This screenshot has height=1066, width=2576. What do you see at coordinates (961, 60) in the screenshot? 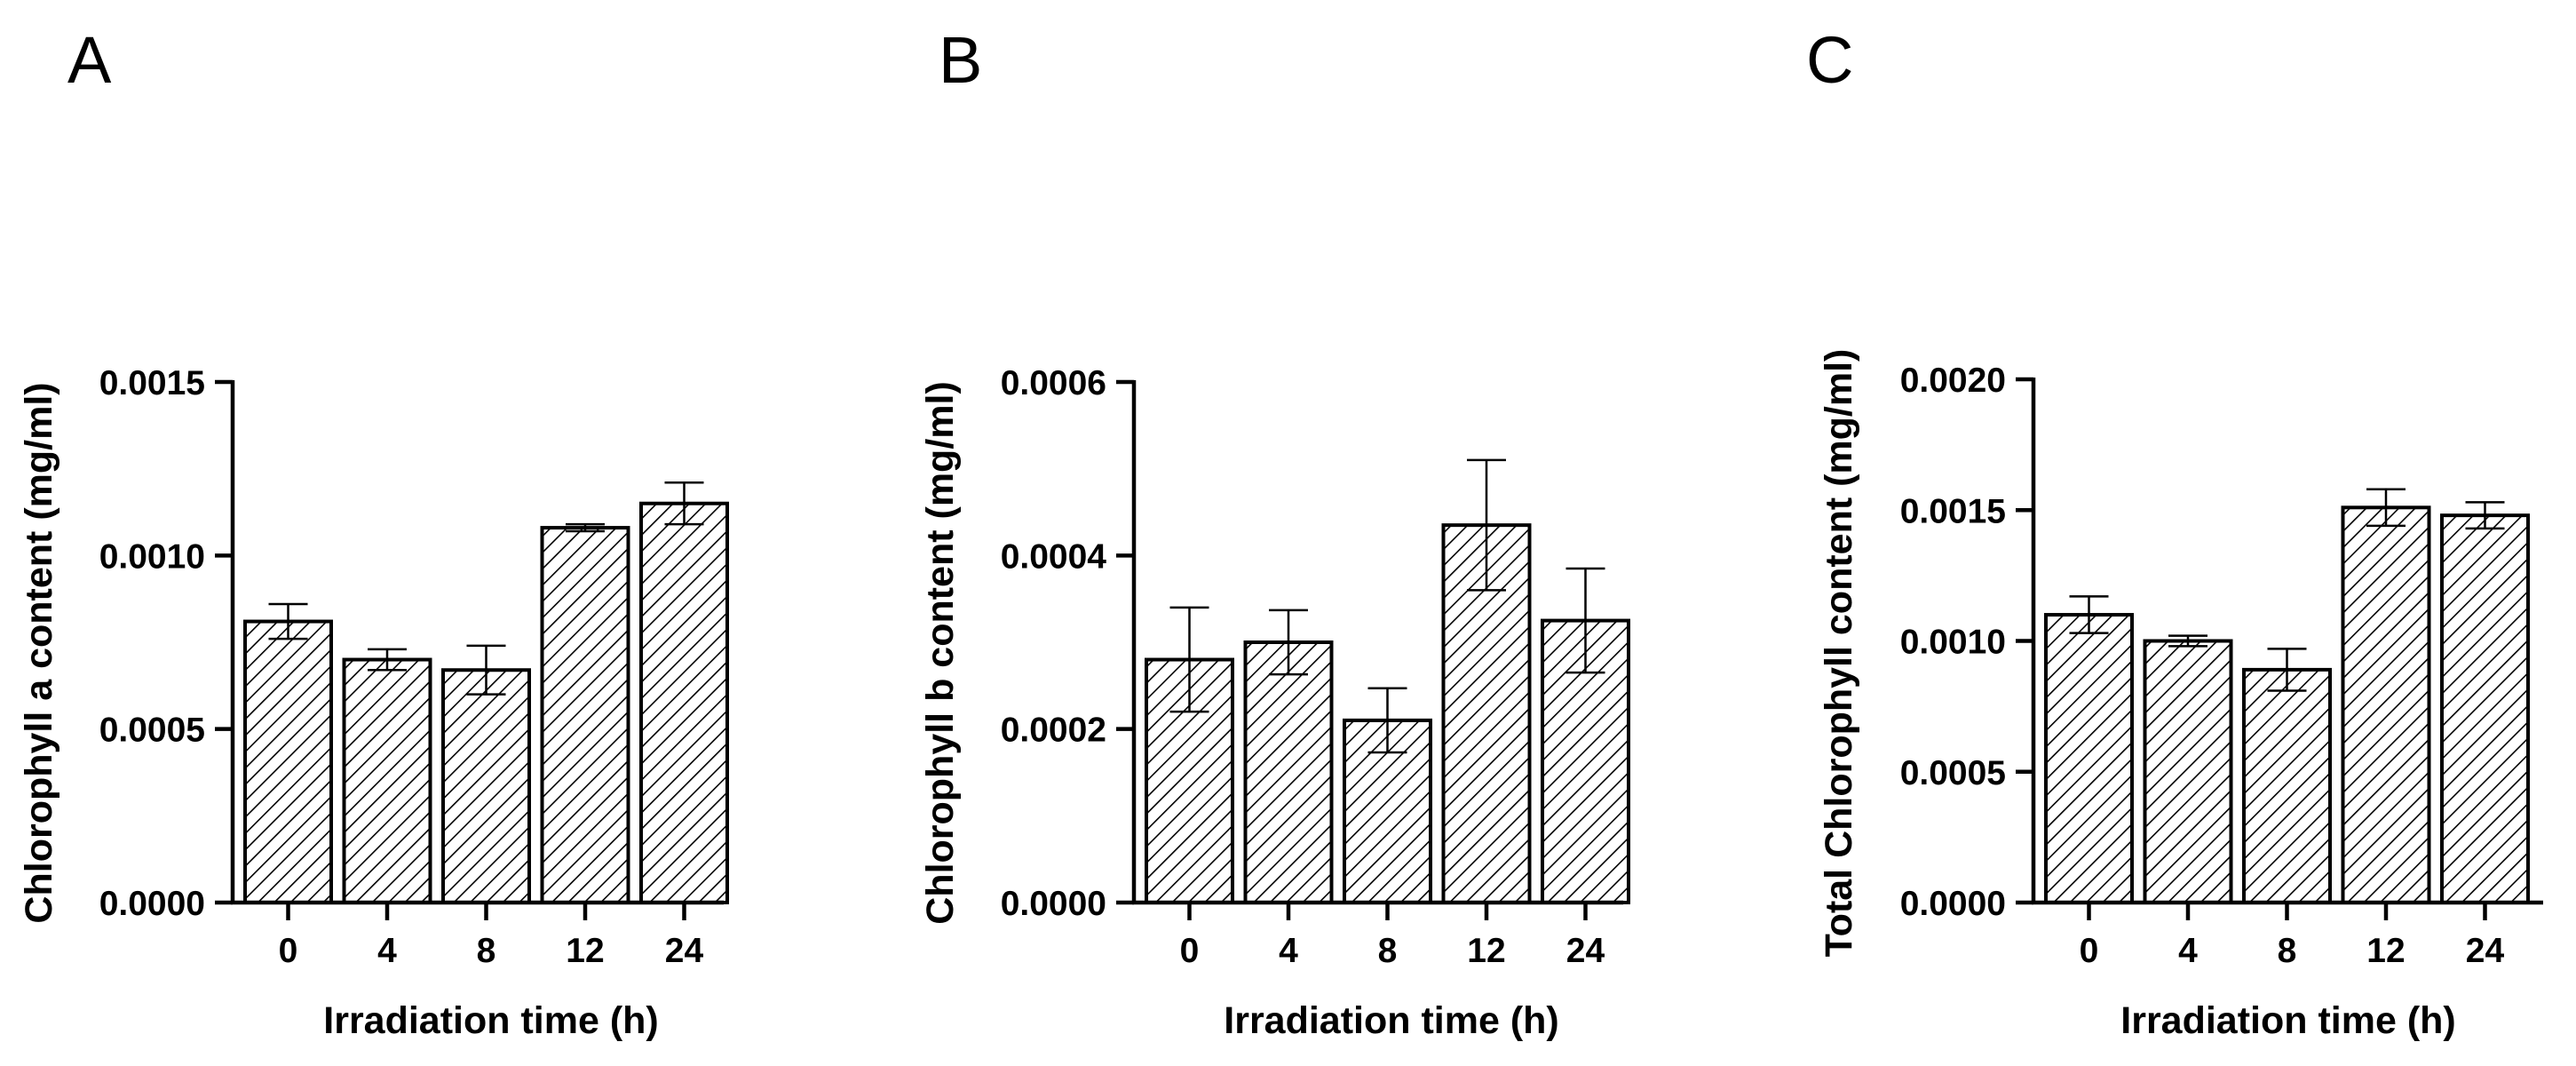
I see `panel-letter-b: B` at bounding box center [961, 60].